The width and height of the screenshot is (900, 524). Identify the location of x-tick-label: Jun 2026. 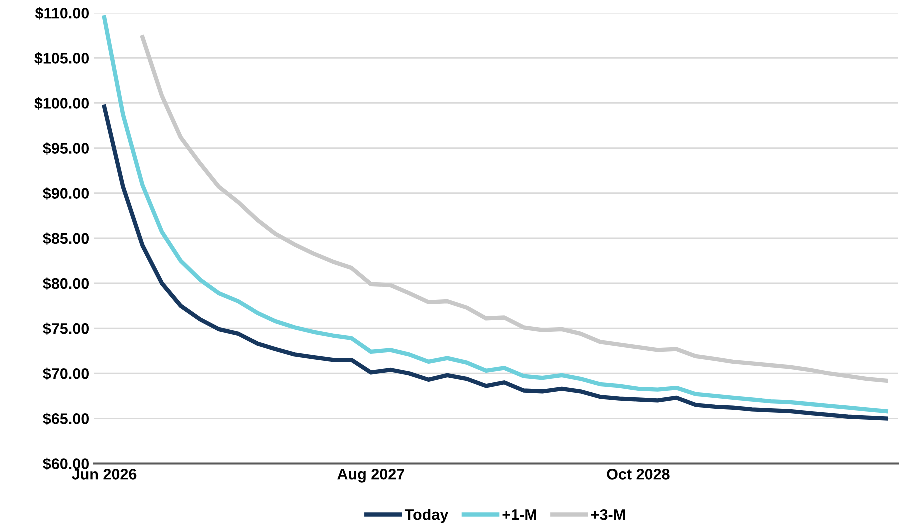
(104, 474).